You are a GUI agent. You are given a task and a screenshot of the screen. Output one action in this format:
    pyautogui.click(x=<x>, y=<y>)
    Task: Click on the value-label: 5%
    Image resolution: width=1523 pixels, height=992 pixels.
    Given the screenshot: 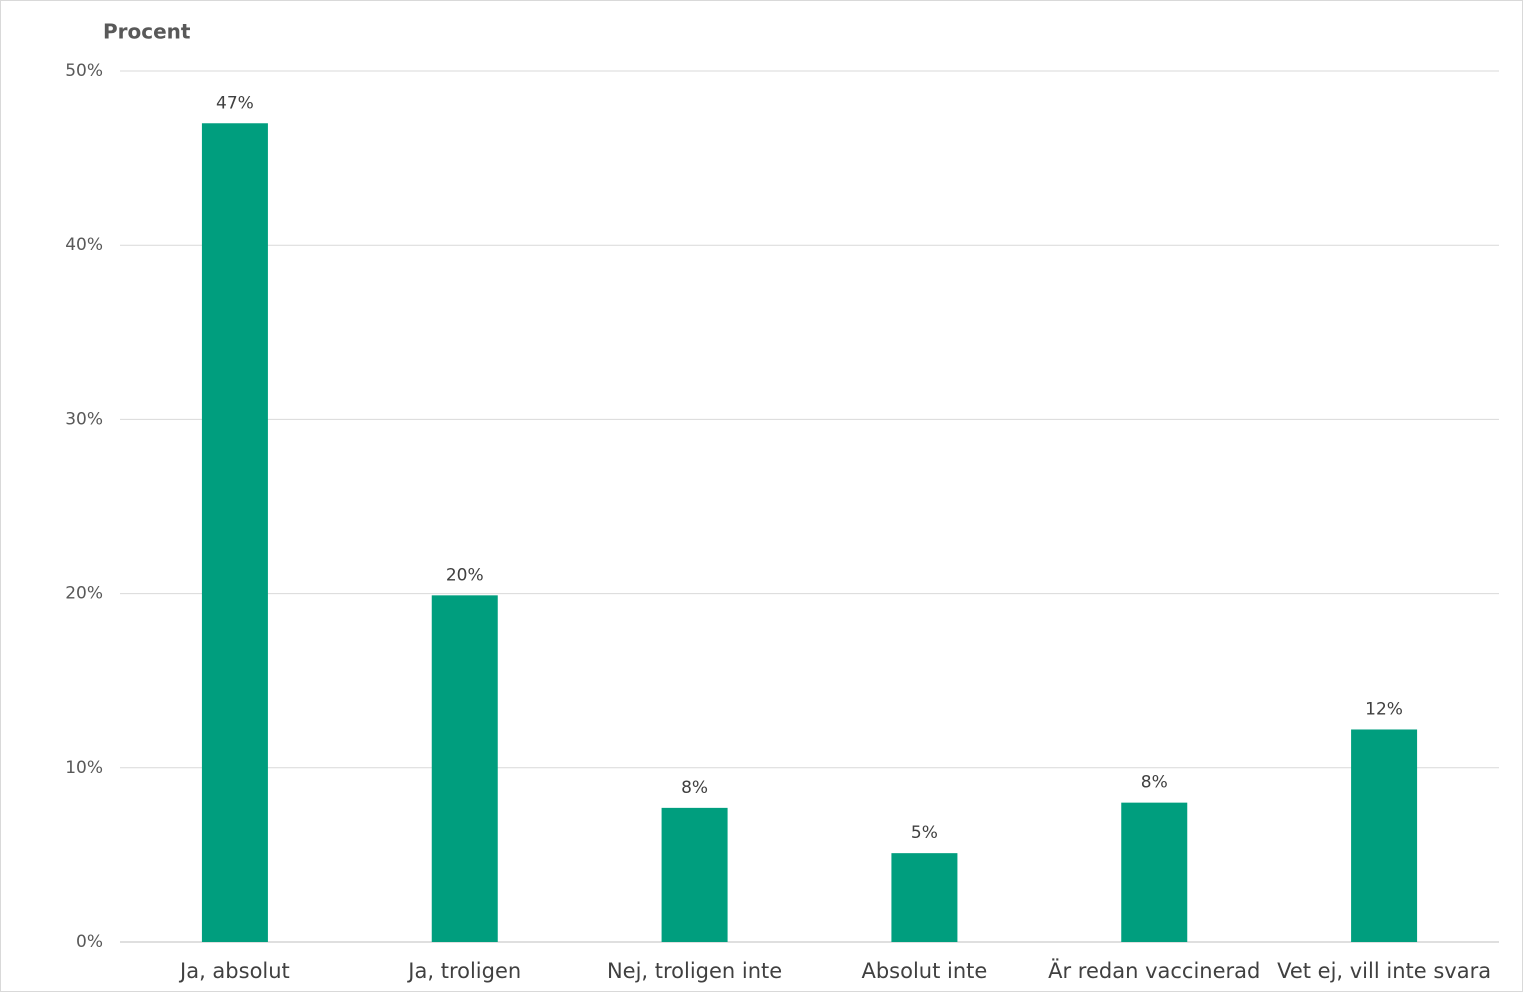 What is the action you would take?
    pyautogui.click(x=924, y=833)
    